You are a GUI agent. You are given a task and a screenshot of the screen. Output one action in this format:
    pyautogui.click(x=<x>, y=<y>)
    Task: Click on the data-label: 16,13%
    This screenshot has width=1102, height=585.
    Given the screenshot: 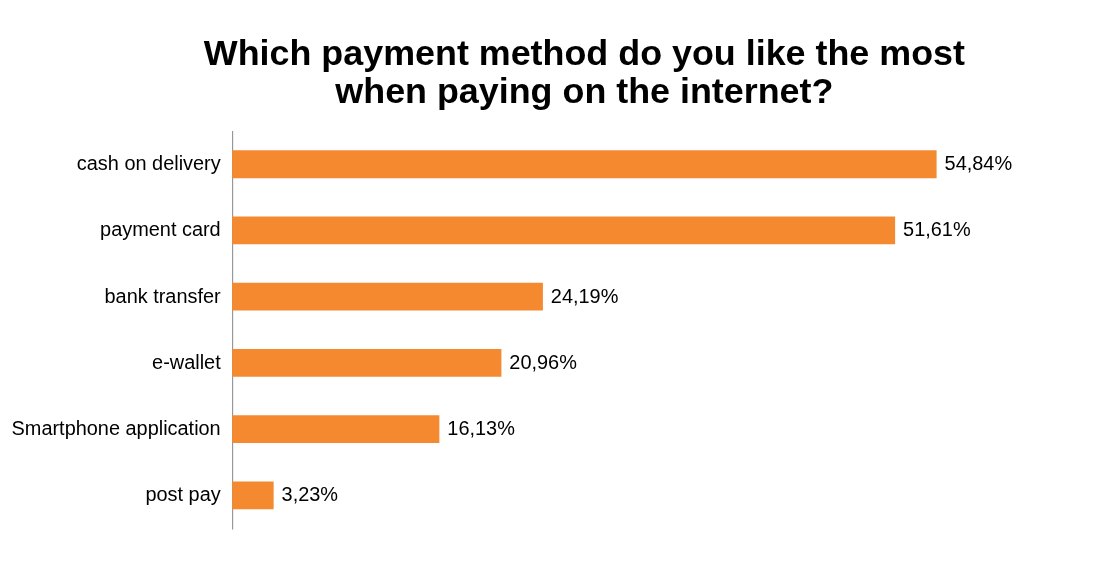 What is the action you would take?
    pyautogui.click(x=481, y=428)
    